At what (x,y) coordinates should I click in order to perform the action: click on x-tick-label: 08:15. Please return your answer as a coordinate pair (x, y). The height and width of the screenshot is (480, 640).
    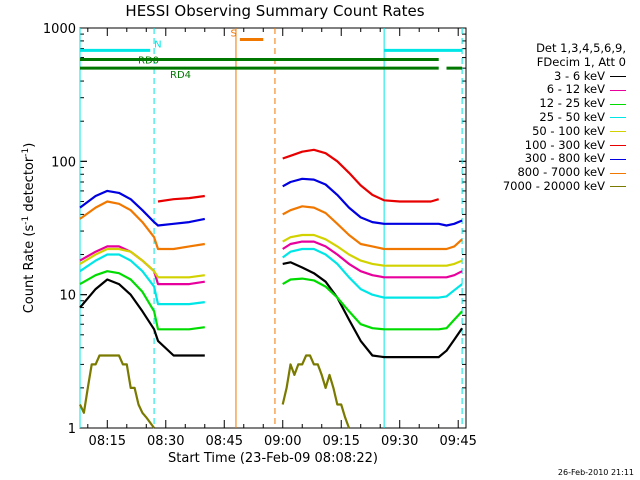
    Looking at the image, I should click on (107, 441).